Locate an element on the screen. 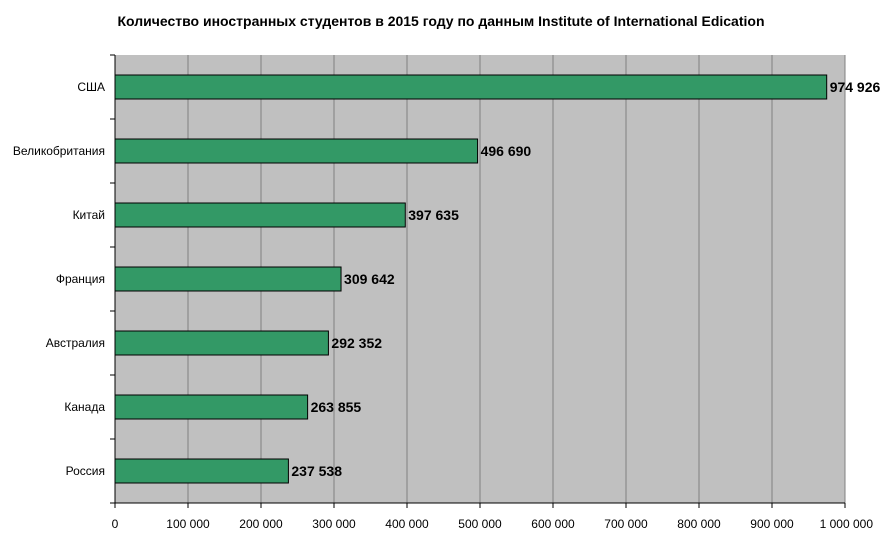 This screenshot has height=542, width=885. value-label: 292 352 is located at coordinates (356, 343).